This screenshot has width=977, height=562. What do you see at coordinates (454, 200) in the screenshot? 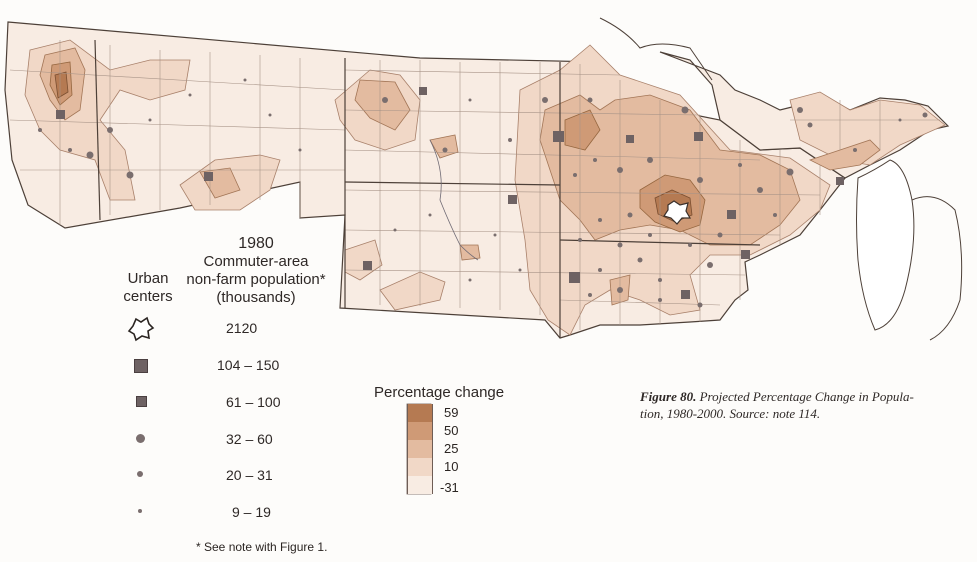
I see `river` at bounding box center [454, 200].